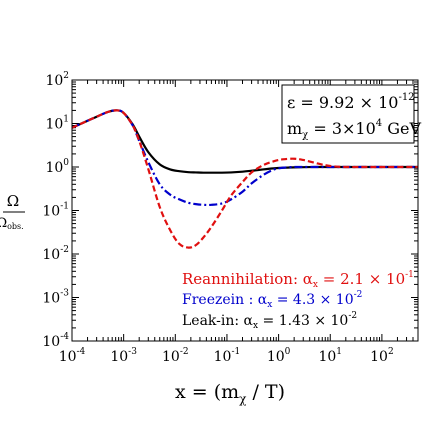 The height and width of the screenshot is (436, 436). I want to click on x-axis-label: x = (mχ / T), so click(230, 393).